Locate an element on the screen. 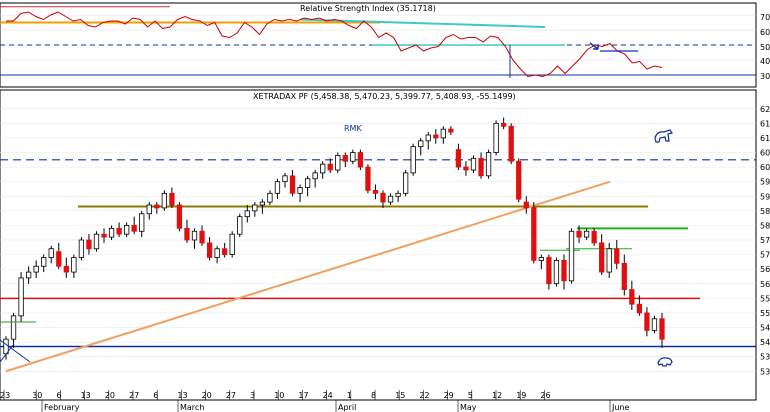  x-tick-label: 19 is located at coordinates (521, 395).